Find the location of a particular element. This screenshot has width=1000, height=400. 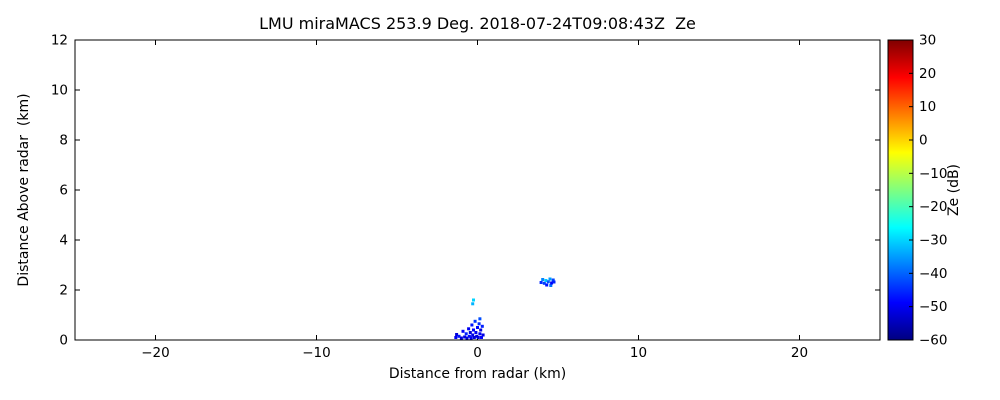

data-points is located at coordinates (505, 308).